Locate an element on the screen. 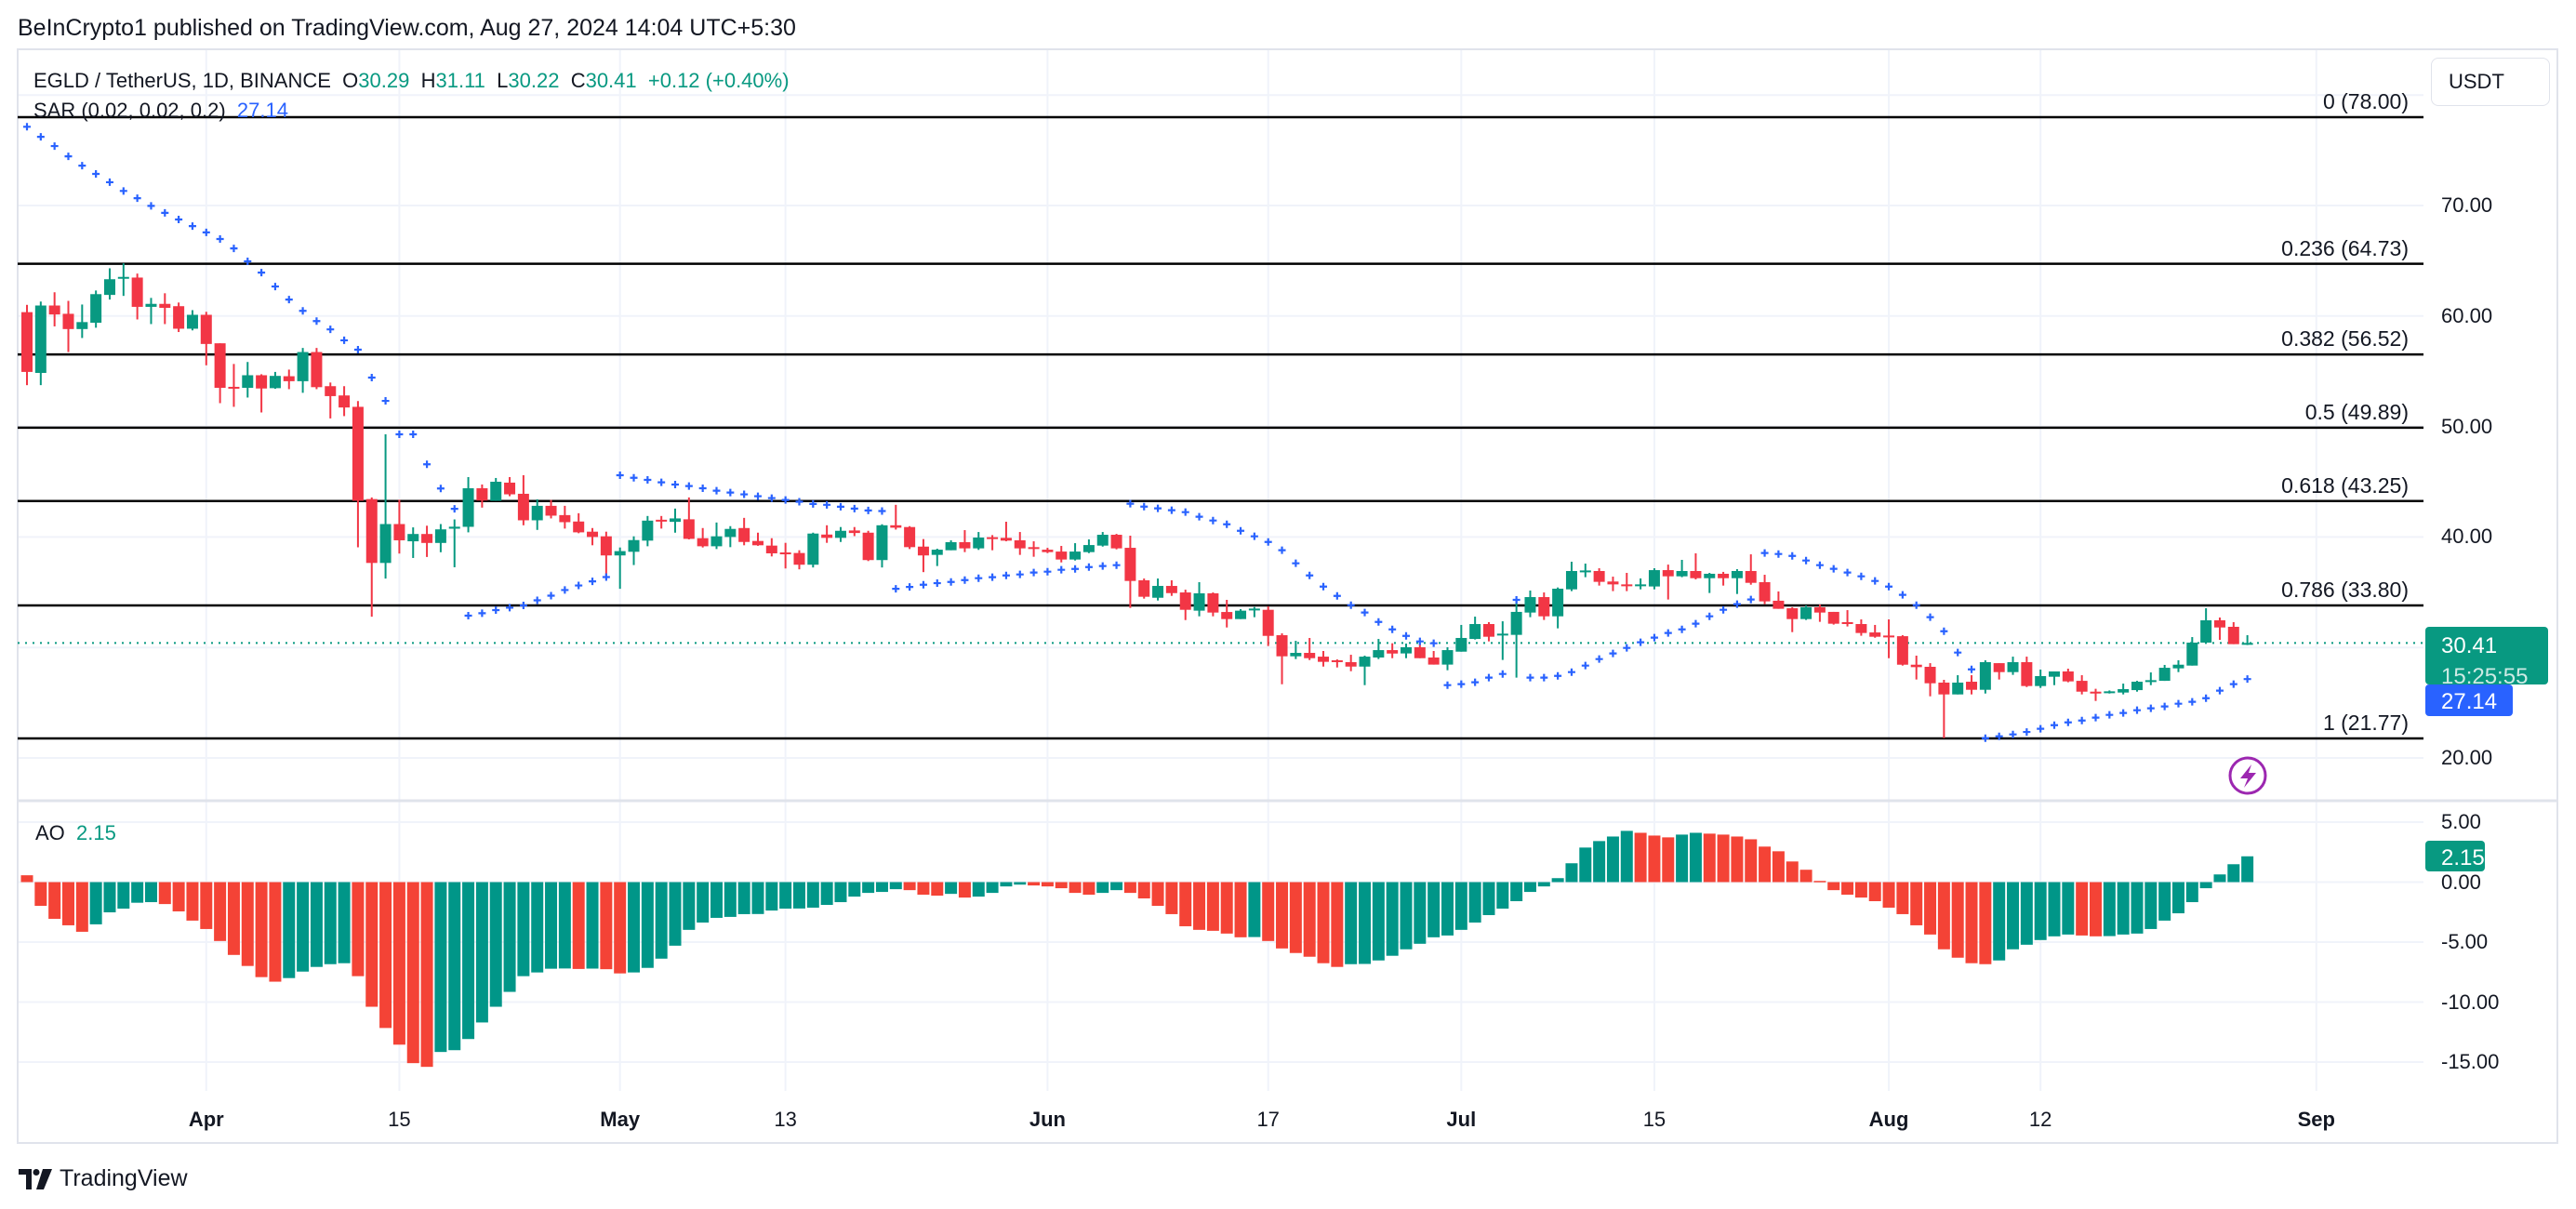  sar-legend: SAR (0.02, 0.02, 0.2) 27.14 is located at coordinates (160, 110).